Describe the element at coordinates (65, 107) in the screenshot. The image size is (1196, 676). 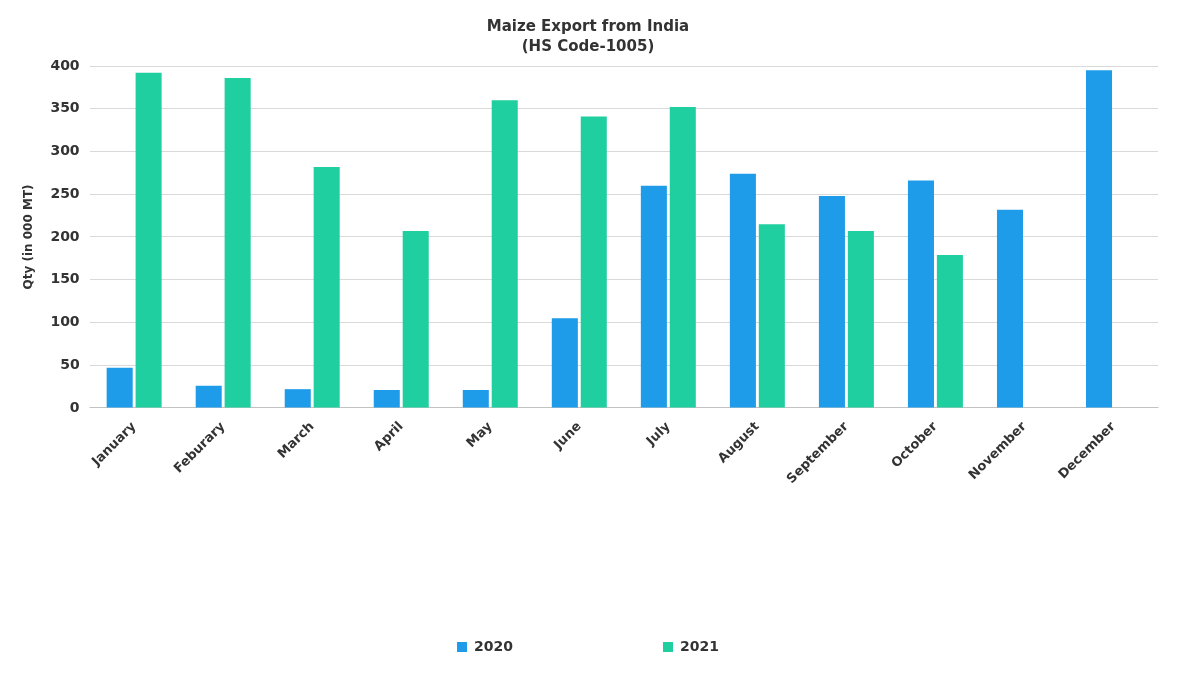
I see `y-tick-label: 350` at that location.